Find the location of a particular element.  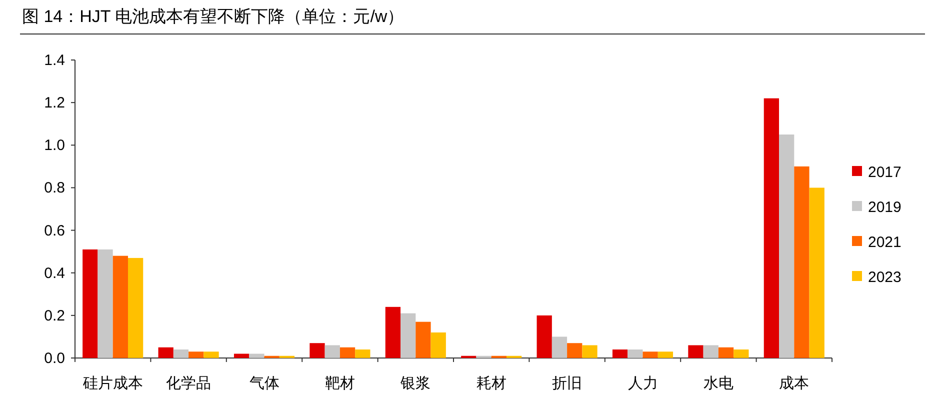

x-tick-label: 耗材 is located at coordinates (491, 383).